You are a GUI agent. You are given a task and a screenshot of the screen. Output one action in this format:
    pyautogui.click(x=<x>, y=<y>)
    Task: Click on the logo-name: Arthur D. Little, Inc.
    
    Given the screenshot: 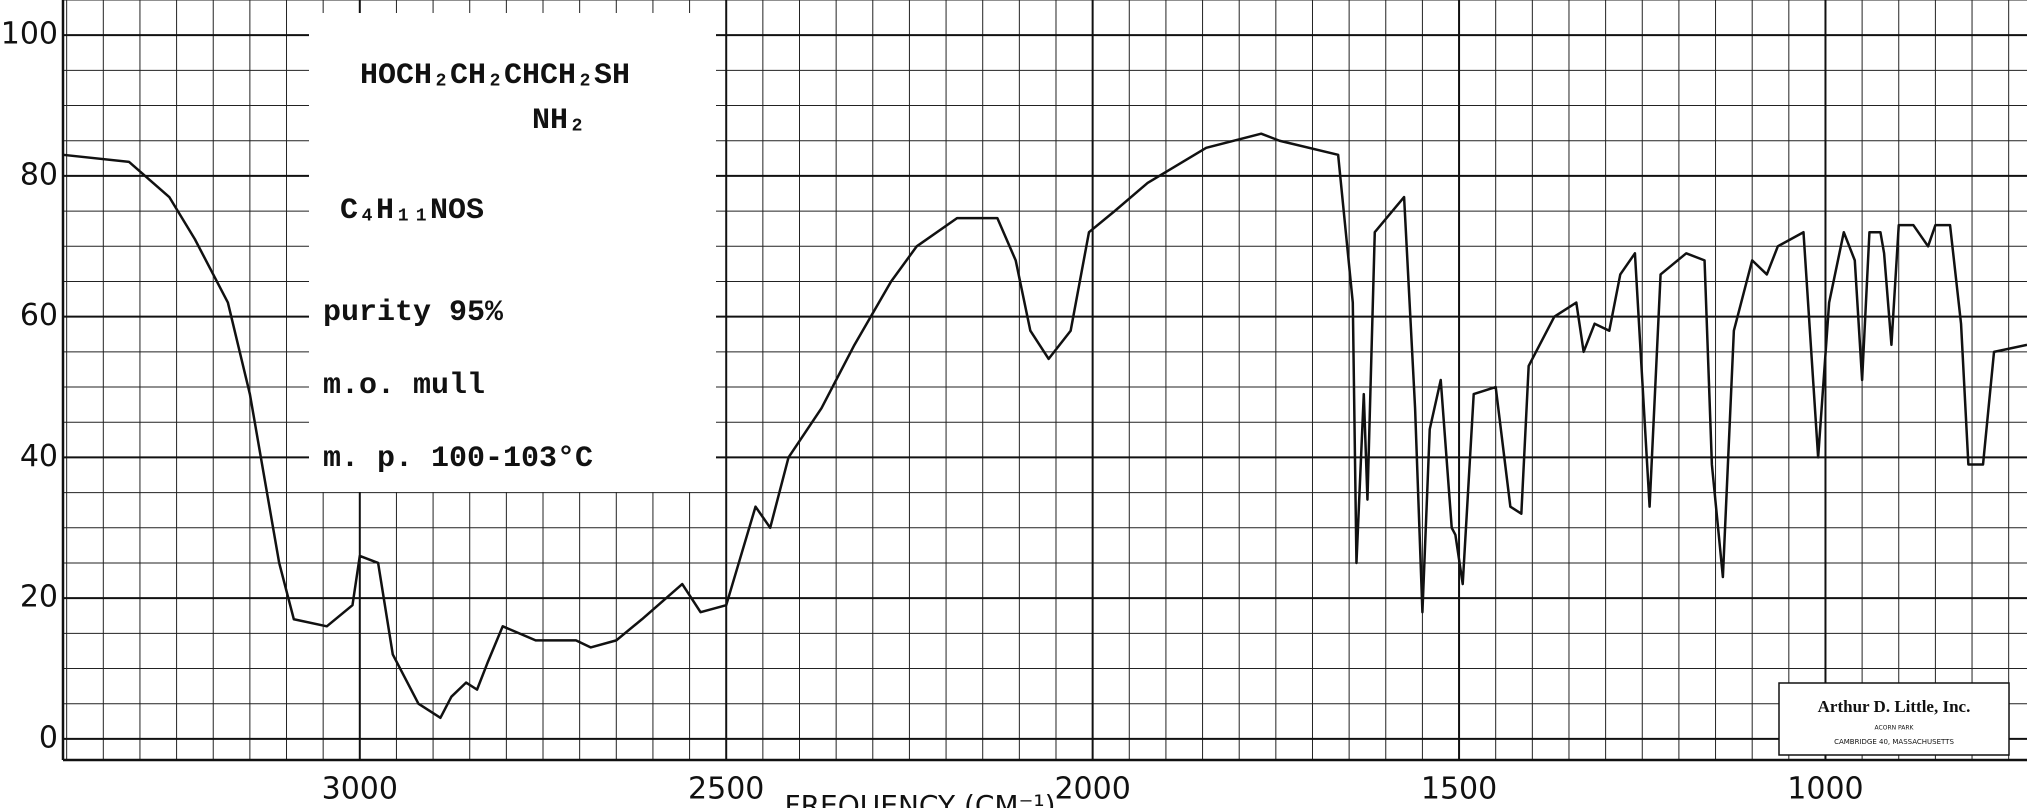 What is the action you would take?
    pyautogui.click(x=1894, y=706)
    